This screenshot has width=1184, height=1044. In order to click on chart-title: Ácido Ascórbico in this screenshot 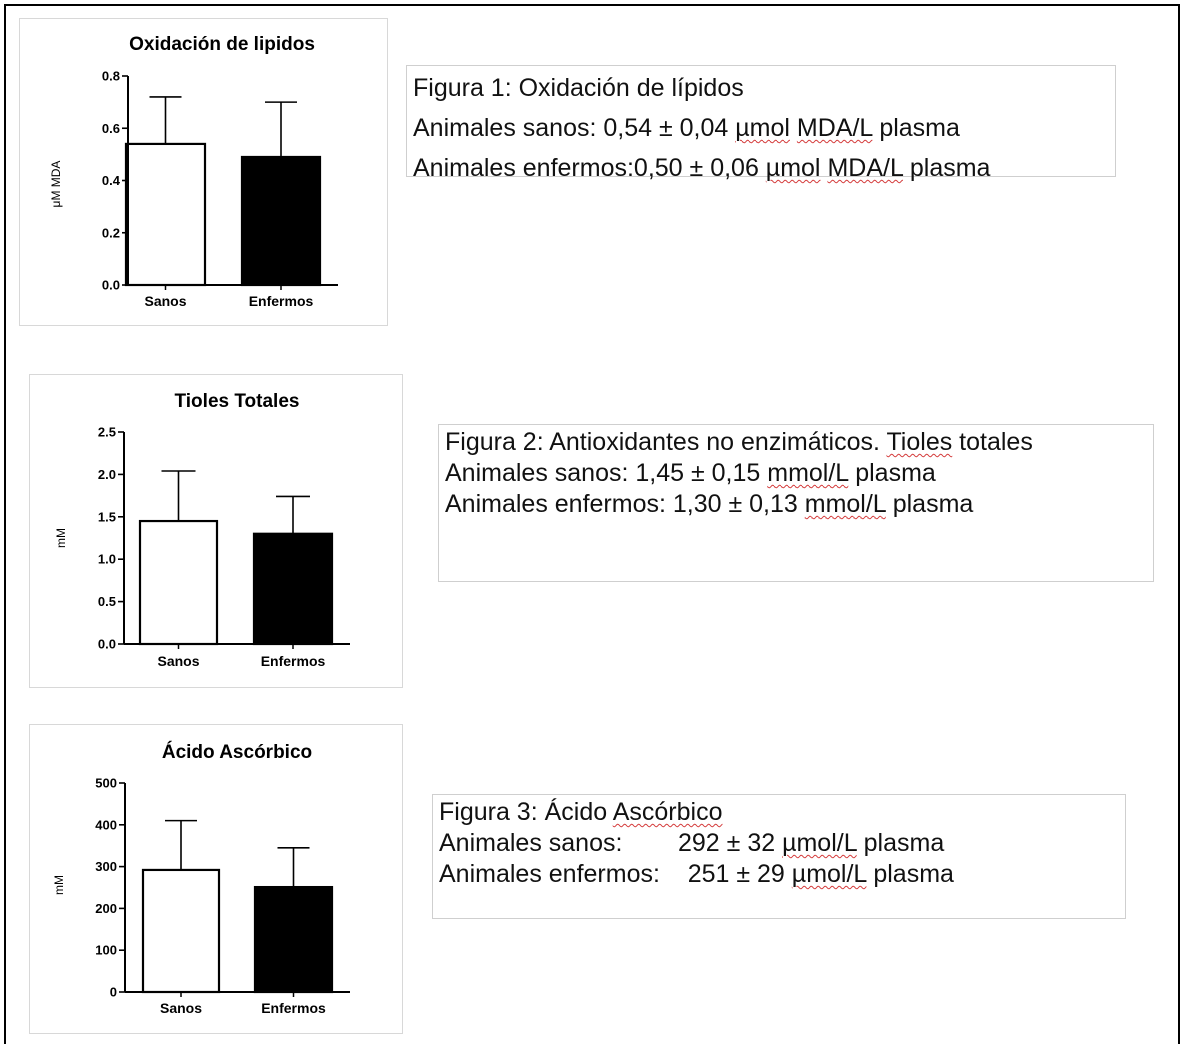, I will do `click(237, 752)`.